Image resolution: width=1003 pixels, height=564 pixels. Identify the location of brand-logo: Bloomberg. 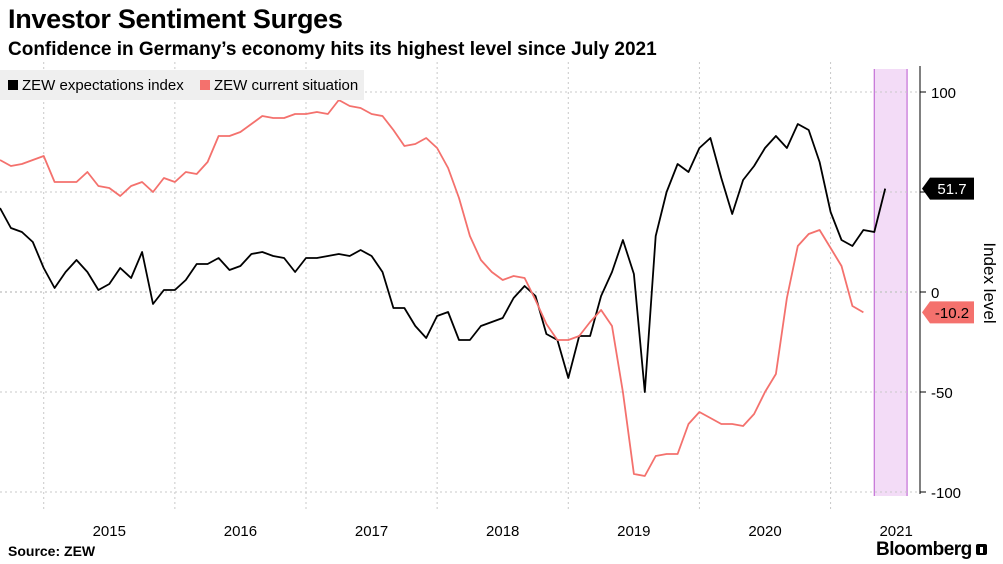
(931, 550).